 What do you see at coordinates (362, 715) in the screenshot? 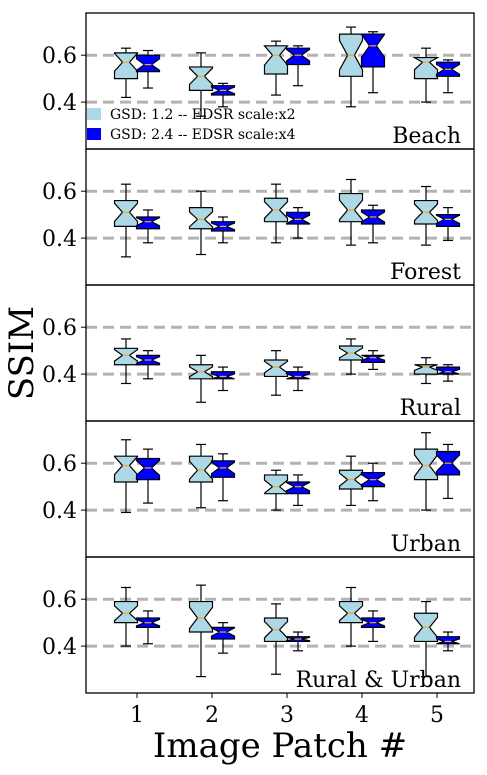
I see `x-tick-label: 4` at bounding box center [362, 715].